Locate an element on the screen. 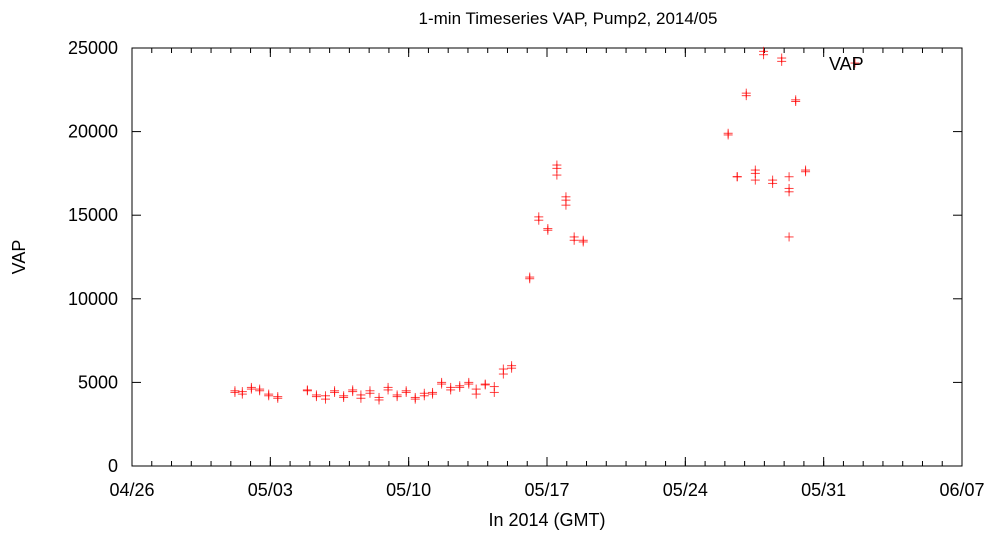 The height and width of the screenshot is (540, 998). y-tick-label: 25000 is located at coordinates (93, 48).